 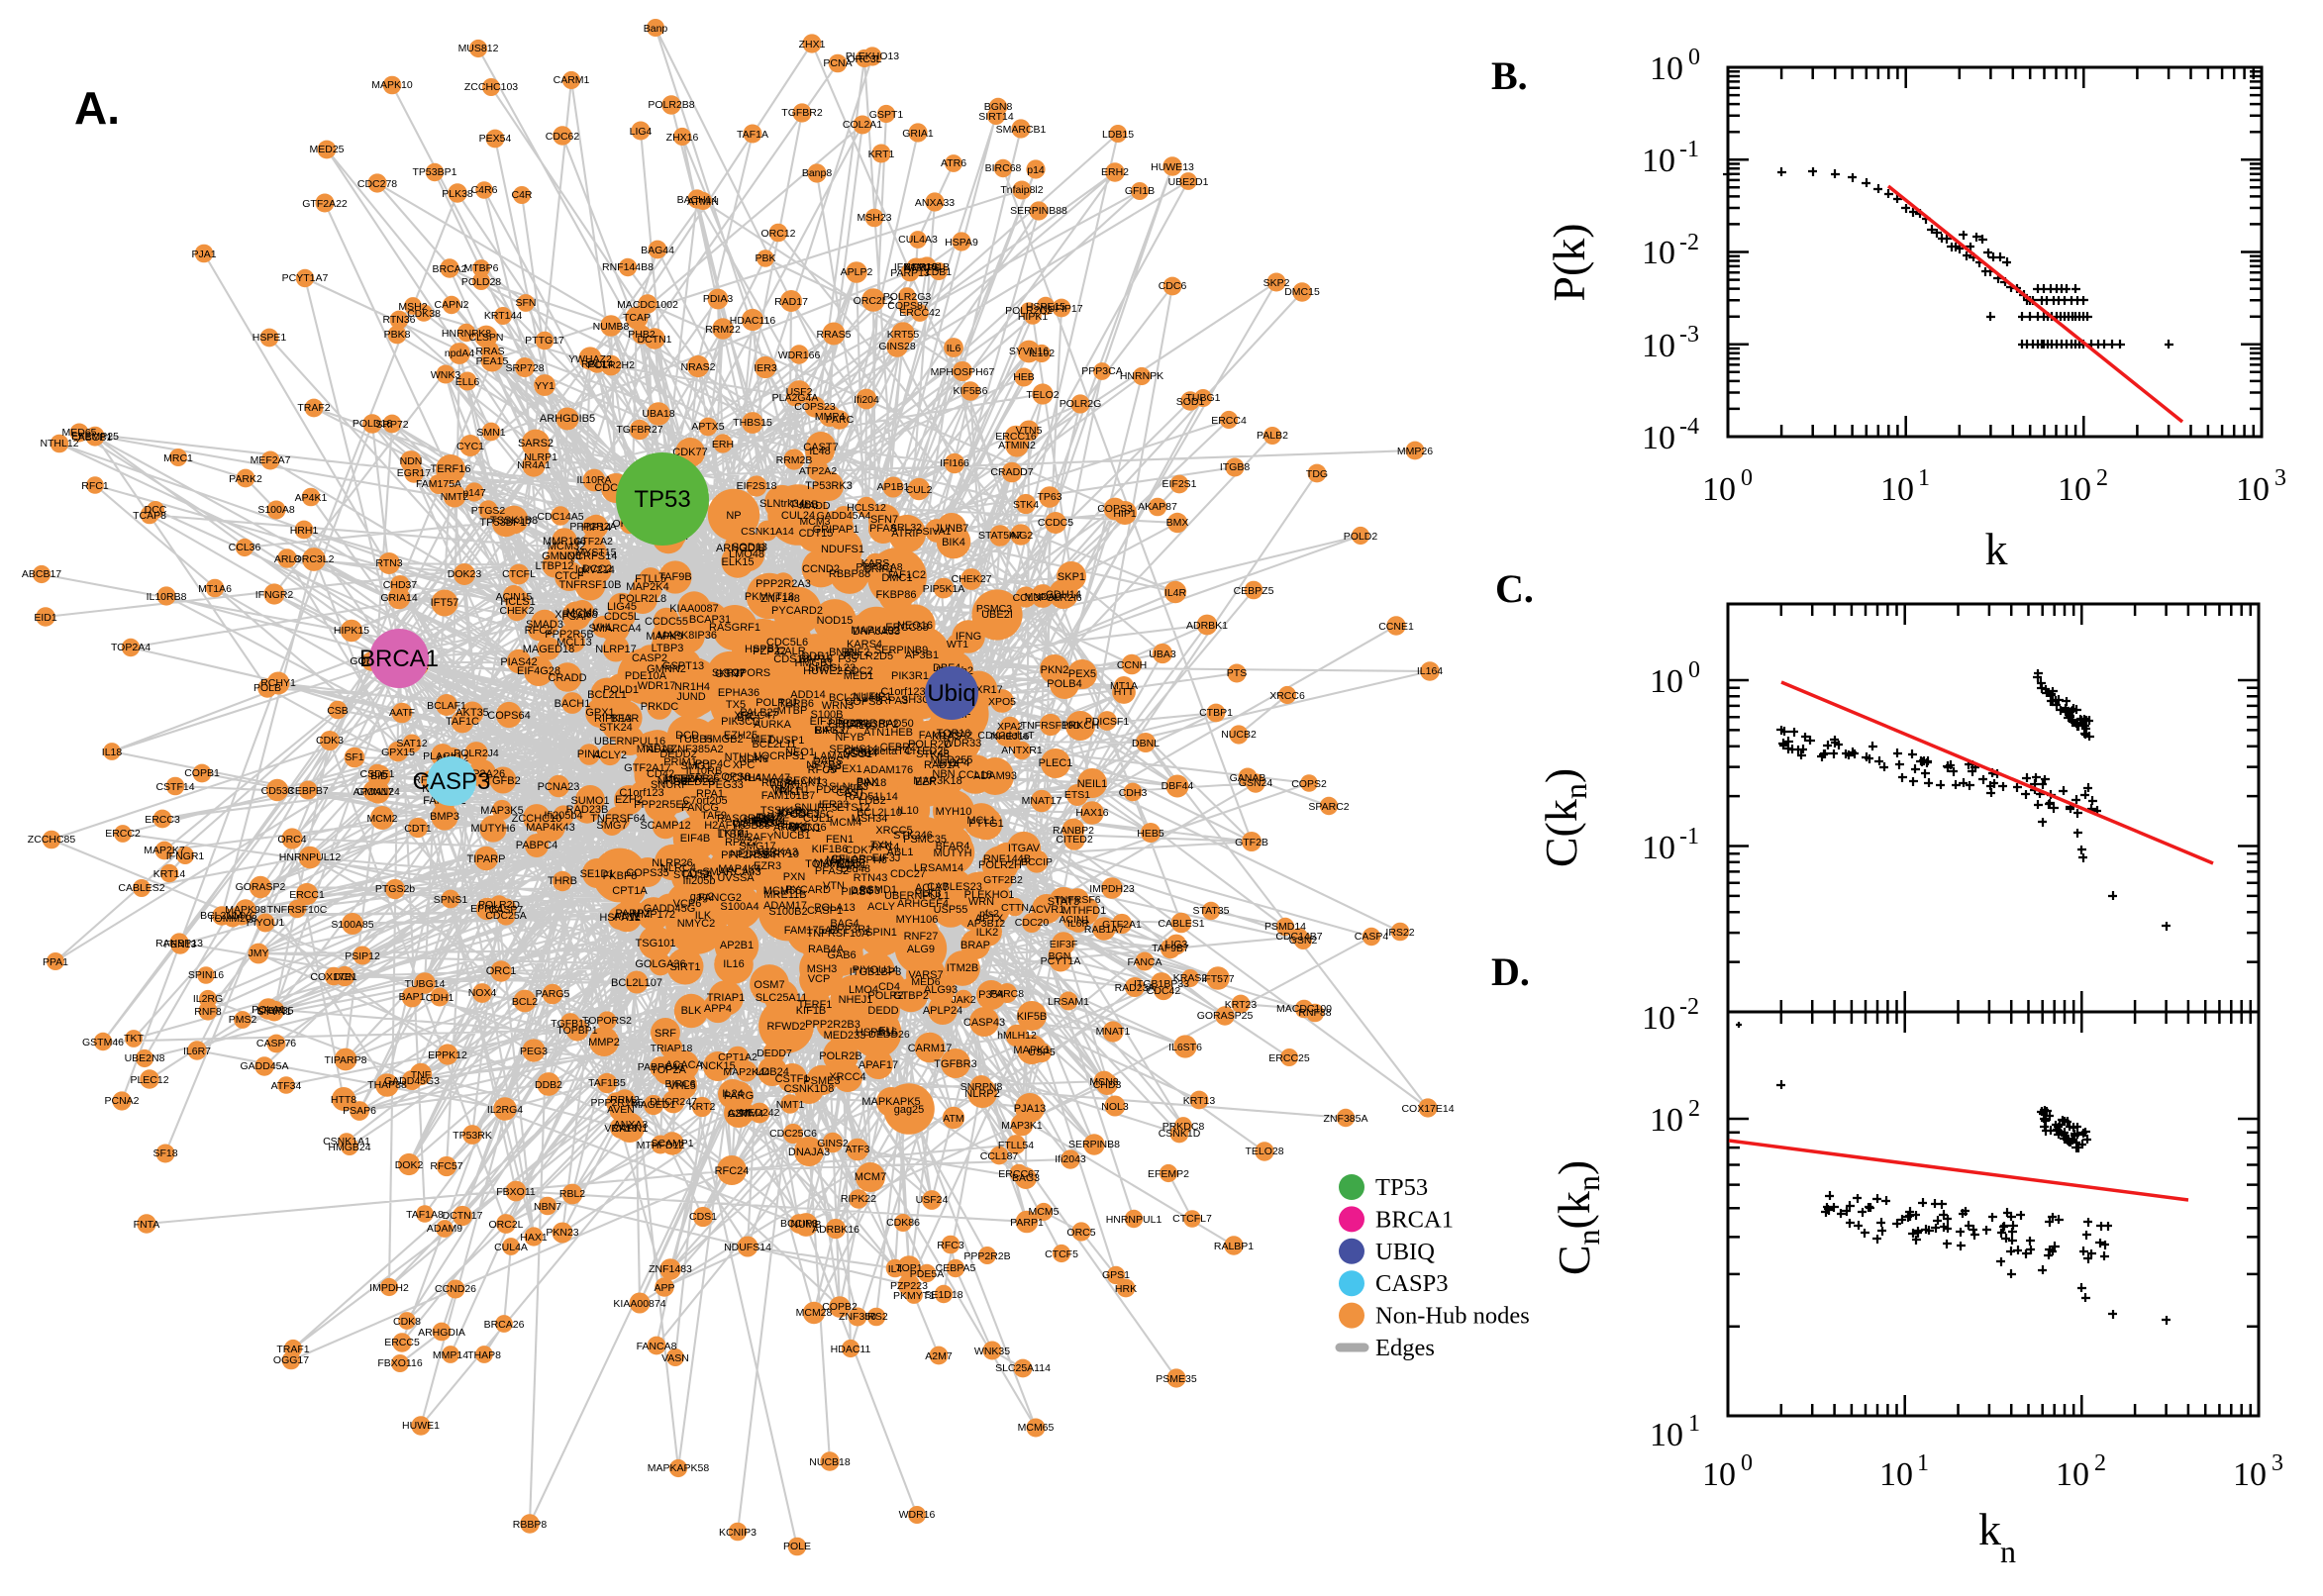 What do you see at coordinates (505, 1110) in the screenshot?
I see `svg-text: IL2RG4` at bounding box center [505, 1110].